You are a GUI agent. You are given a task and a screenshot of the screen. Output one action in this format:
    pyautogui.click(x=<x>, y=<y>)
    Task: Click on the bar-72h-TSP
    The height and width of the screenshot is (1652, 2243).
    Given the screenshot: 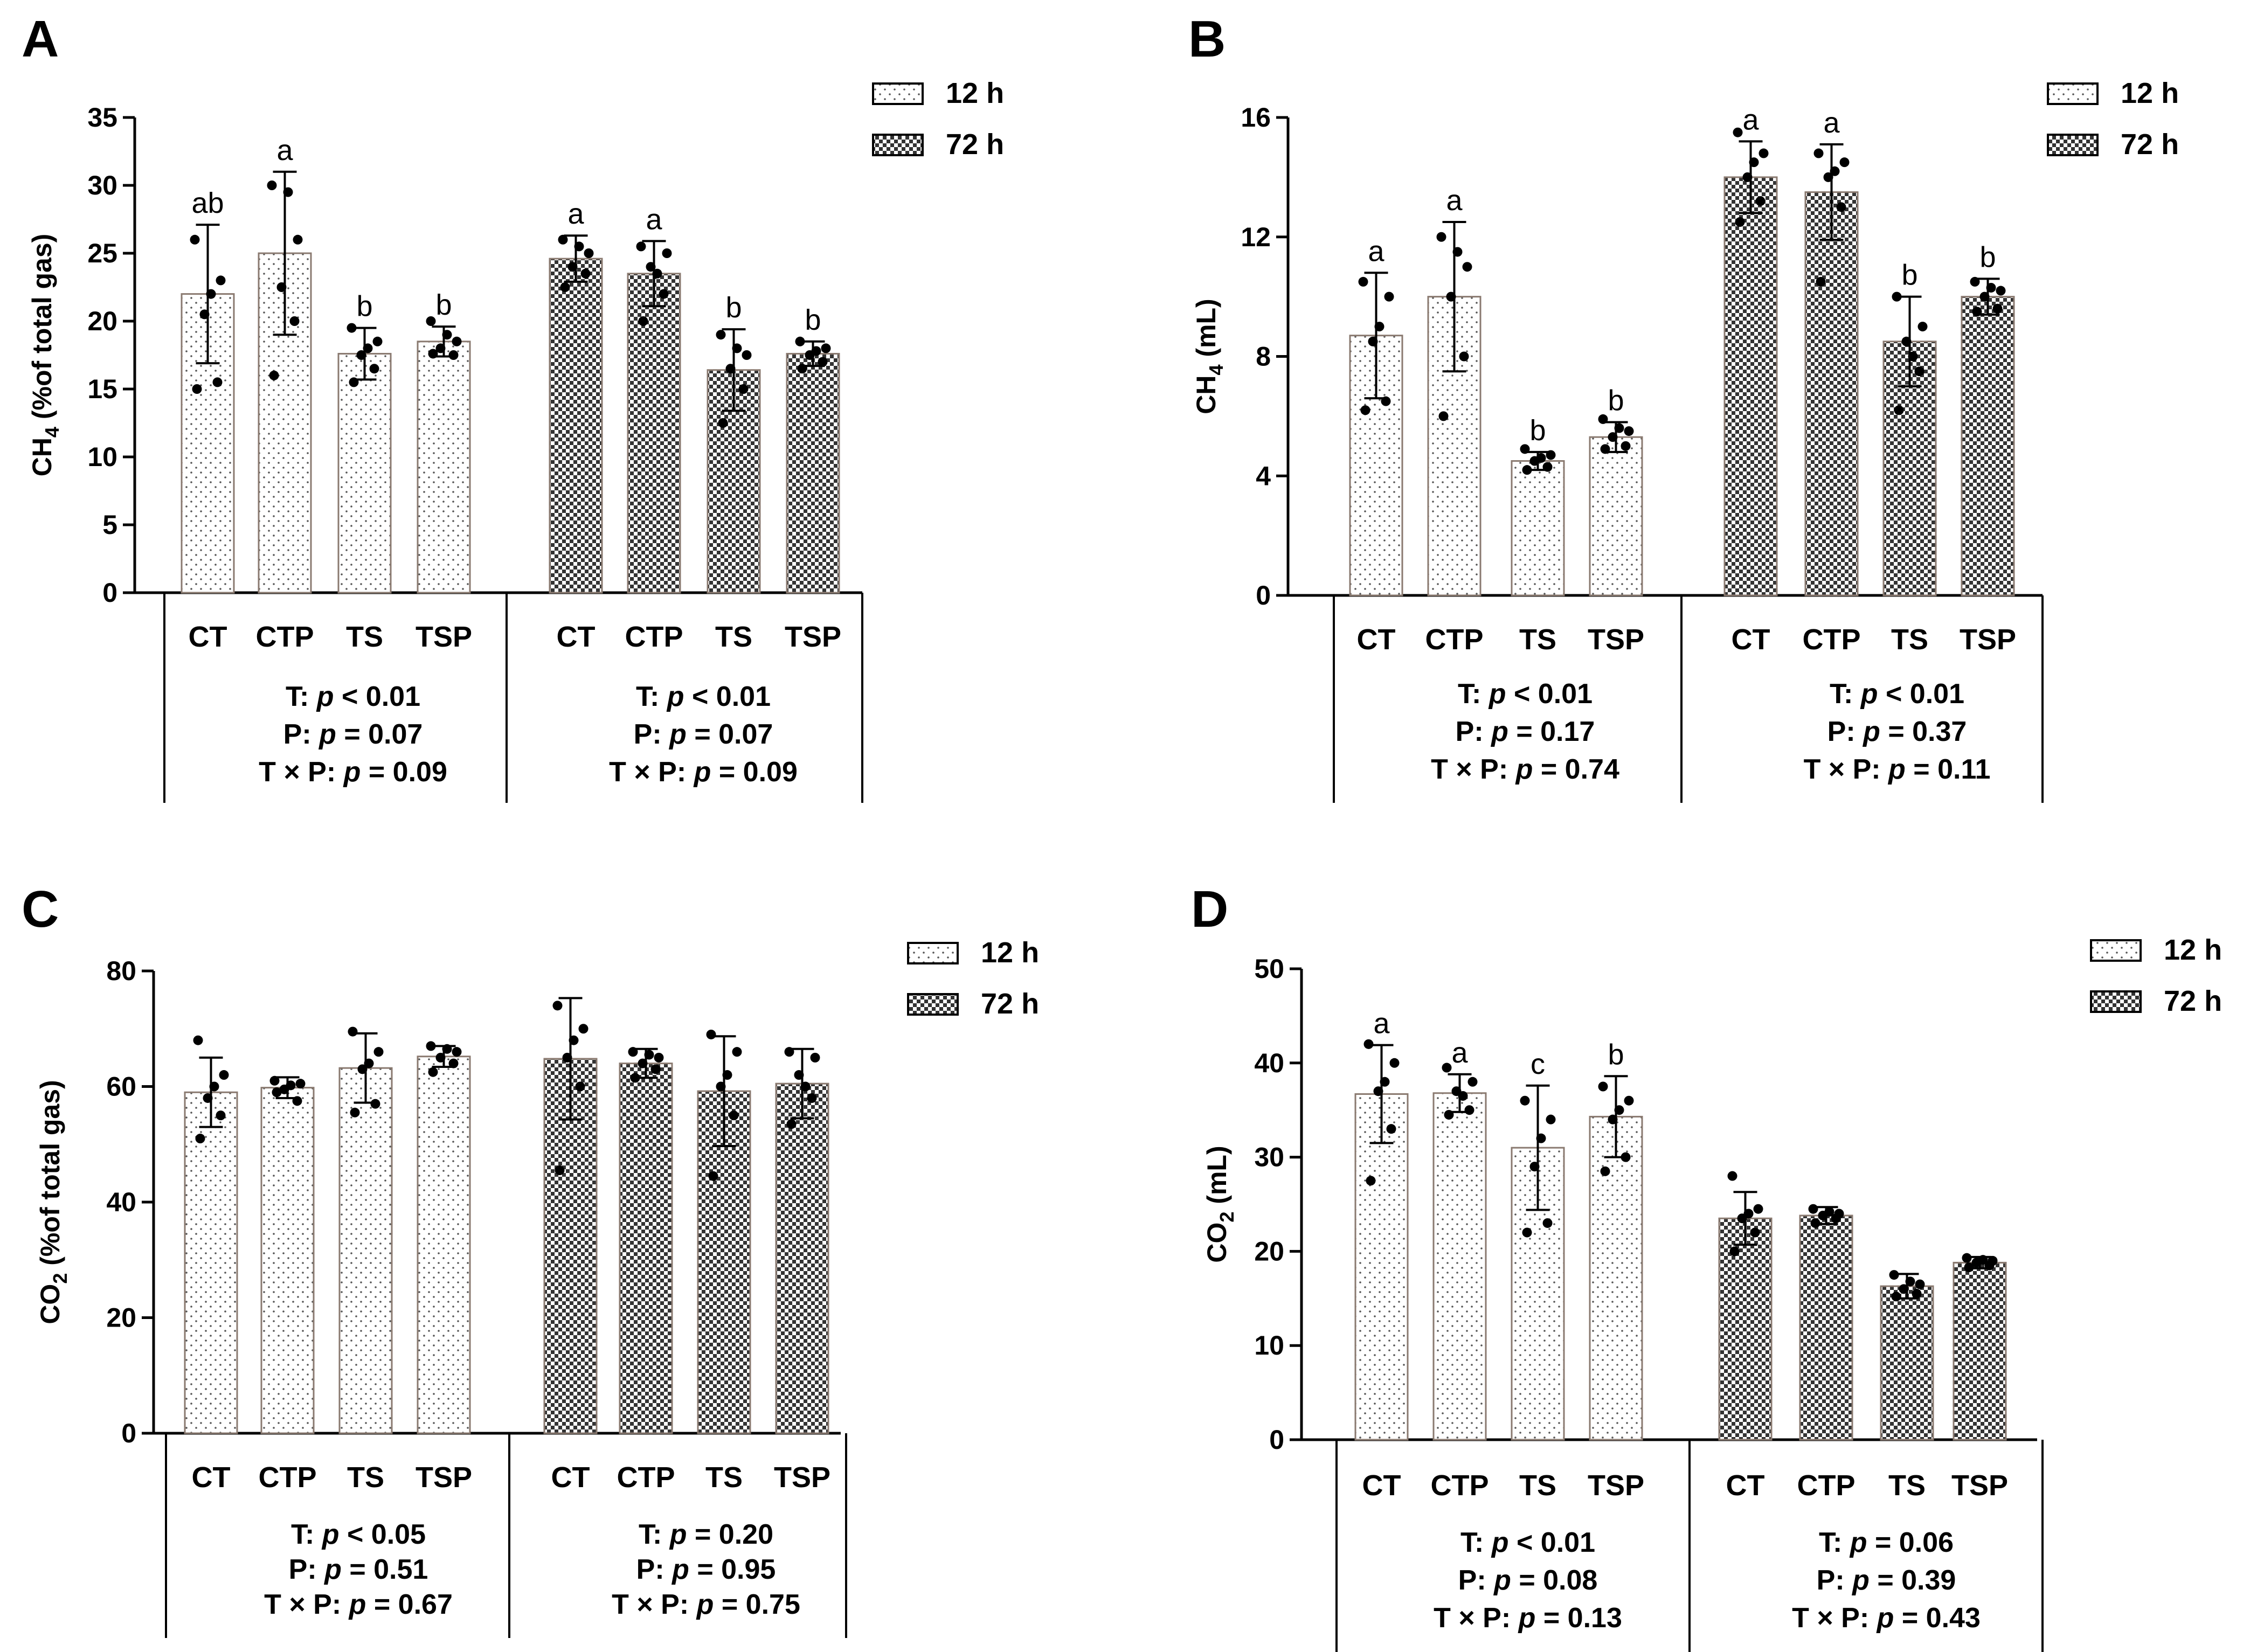 What is the action you would take?
    pyautogui.click(x=813, y=473)
    